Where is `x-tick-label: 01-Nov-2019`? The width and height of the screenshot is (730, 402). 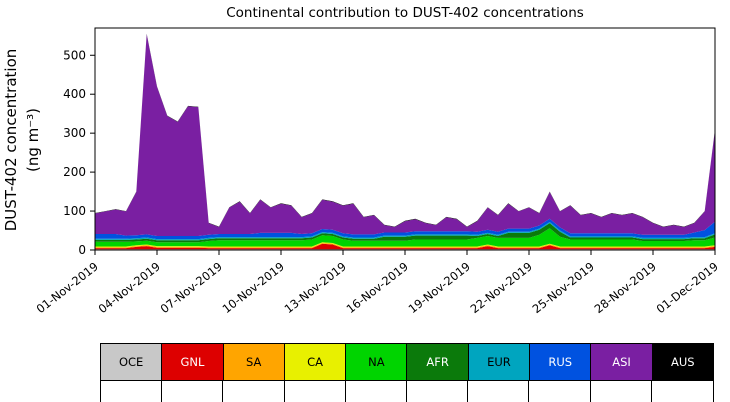
x-tick-label: 01-Nov-2019 is located at coordinates (67, 287).